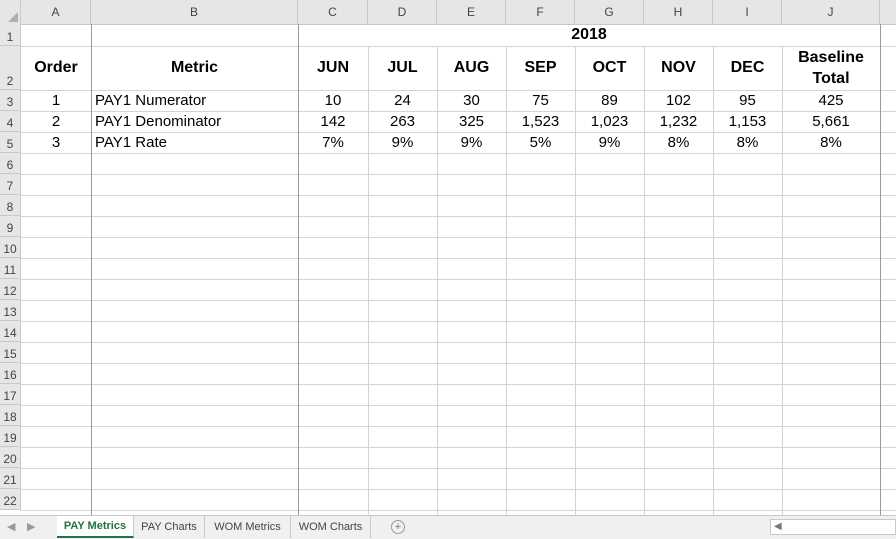 Image resolution: width=896 pixels, height=539 pixels. I want to click on metric-cell: PAY1 Denominator, so click(158, 121).